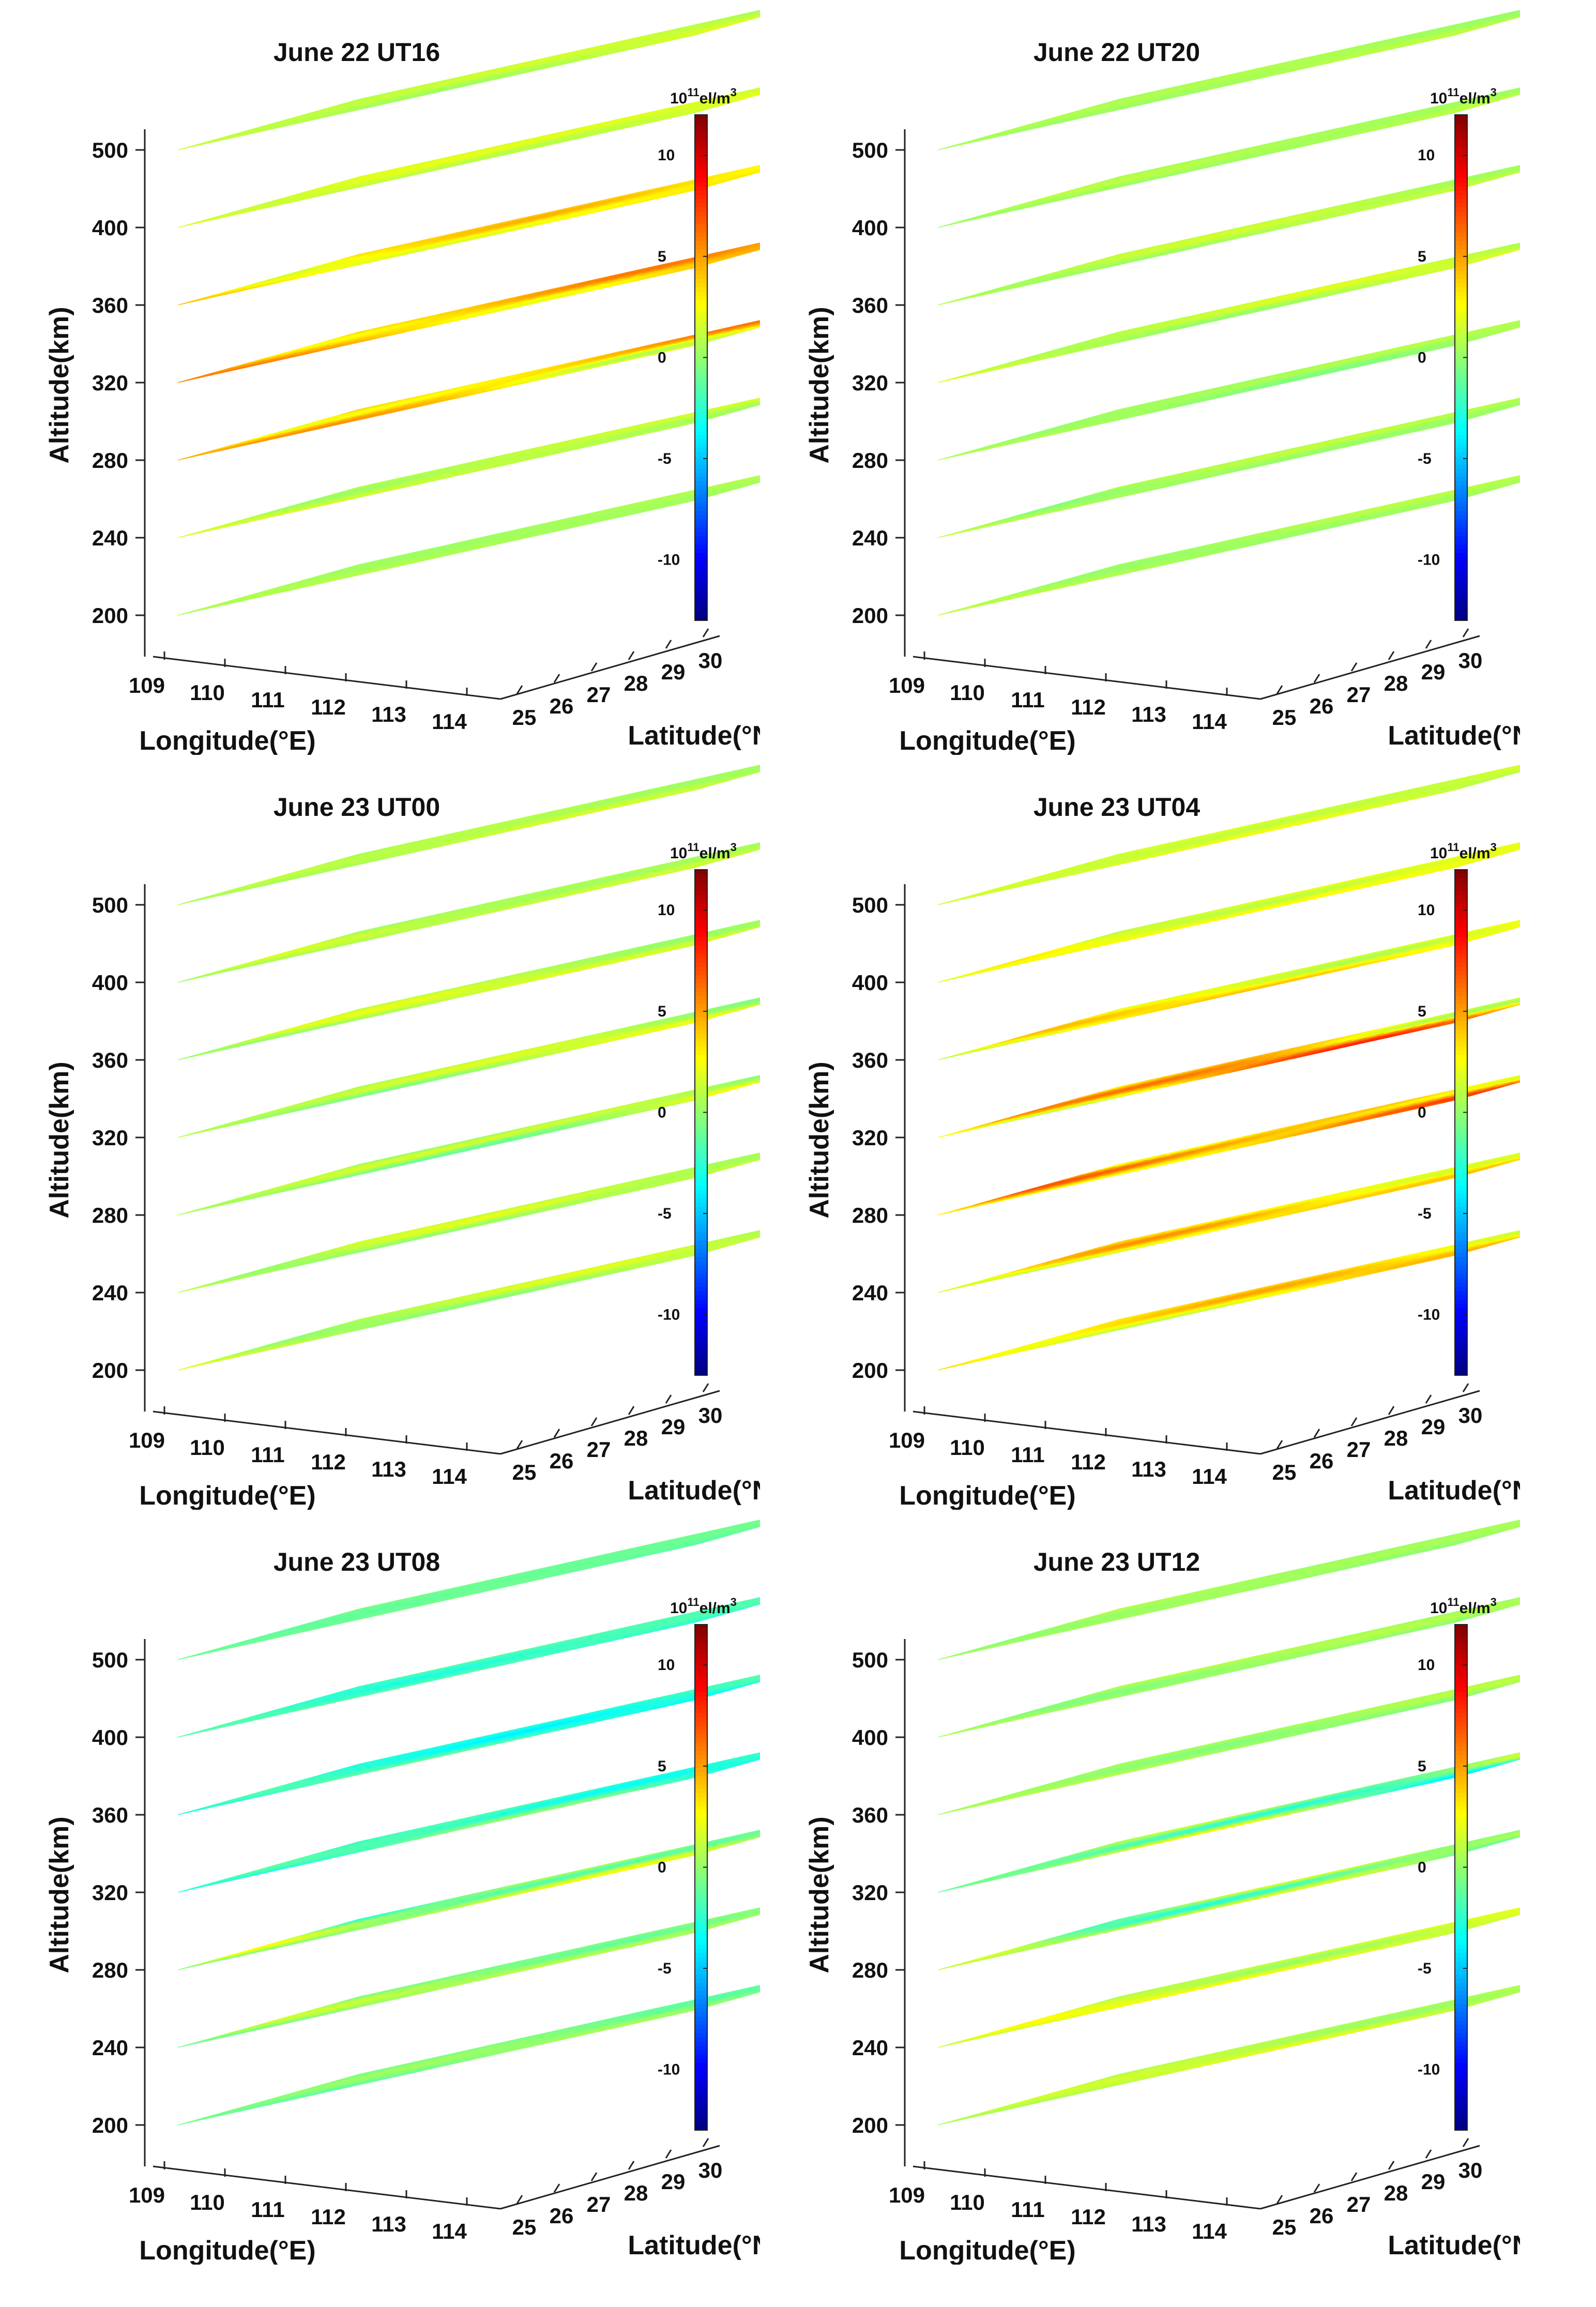 The width and height of the screenshot is (1596, 2307). Describe the element at coordinates (524, 1472) in the screenshot. I see `latitude-tick-label: 25` at that location.